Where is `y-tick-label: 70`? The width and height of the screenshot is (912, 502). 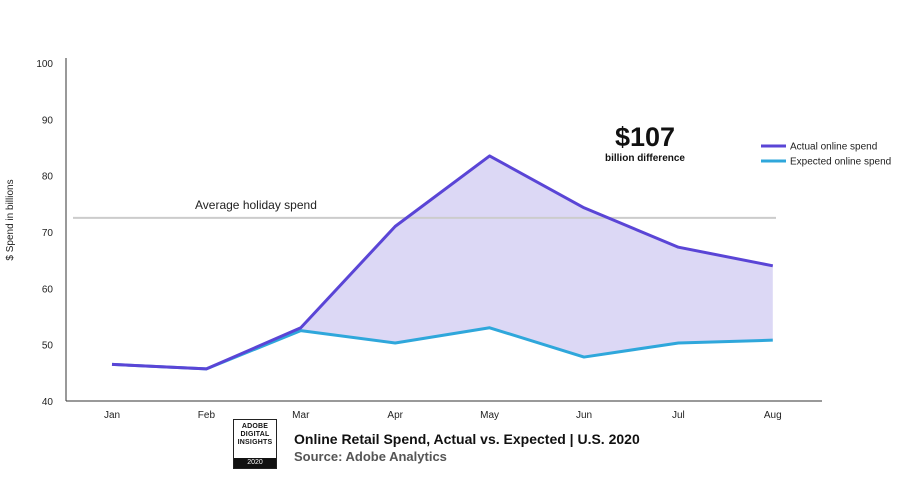 y-tick-label: 70 is located at coordinates (48, 233).